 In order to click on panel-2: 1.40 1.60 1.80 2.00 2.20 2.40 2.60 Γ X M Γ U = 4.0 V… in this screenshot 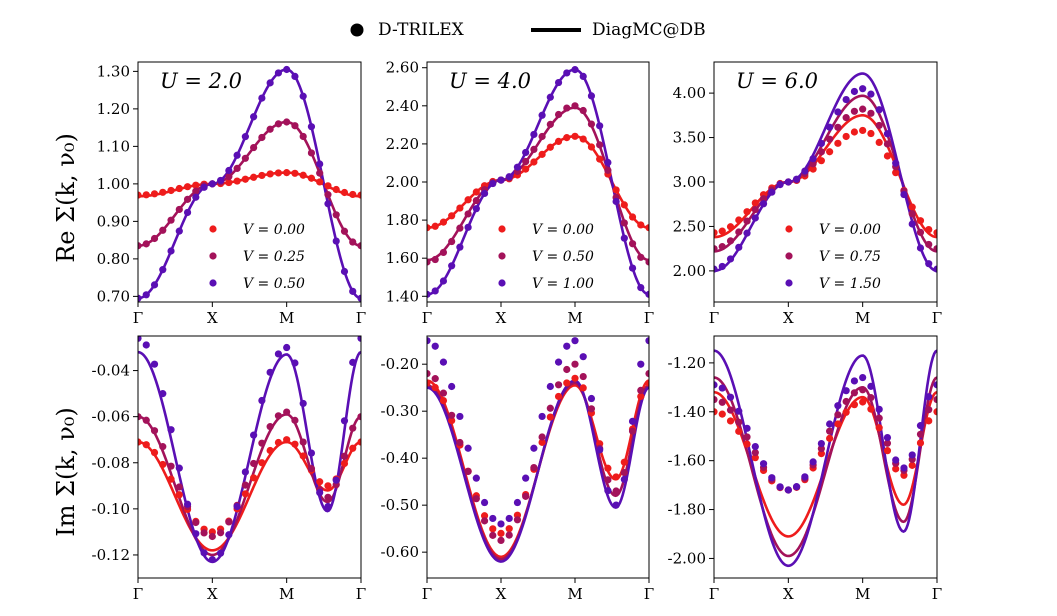, I will do `click(520, 193)`.